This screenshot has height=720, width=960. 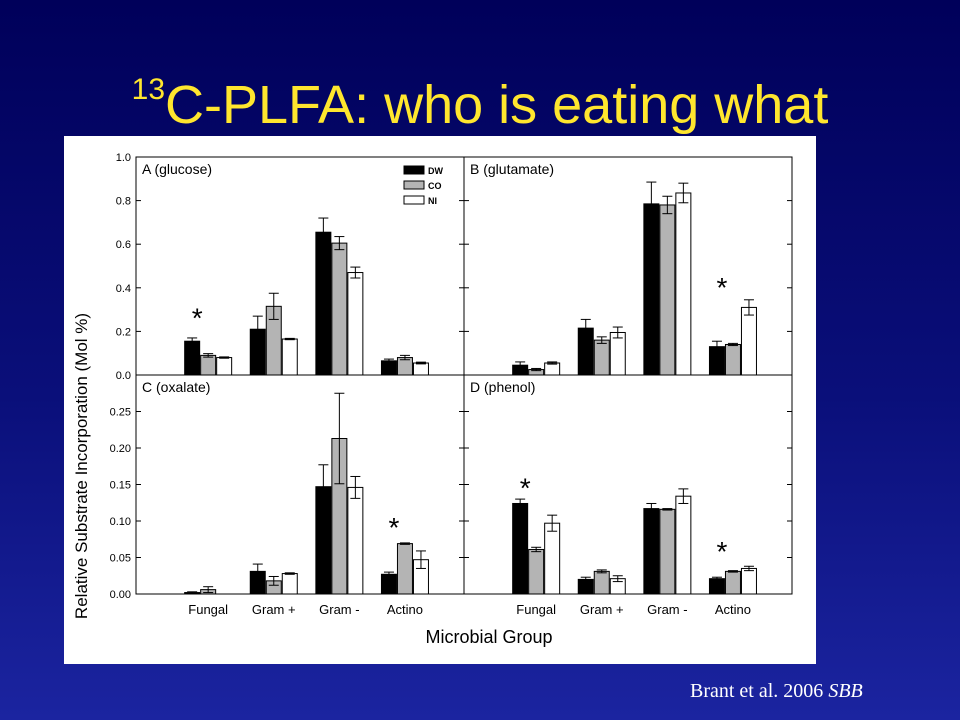 I want to click on title-superscript: 13, so click(x=148, y=89).